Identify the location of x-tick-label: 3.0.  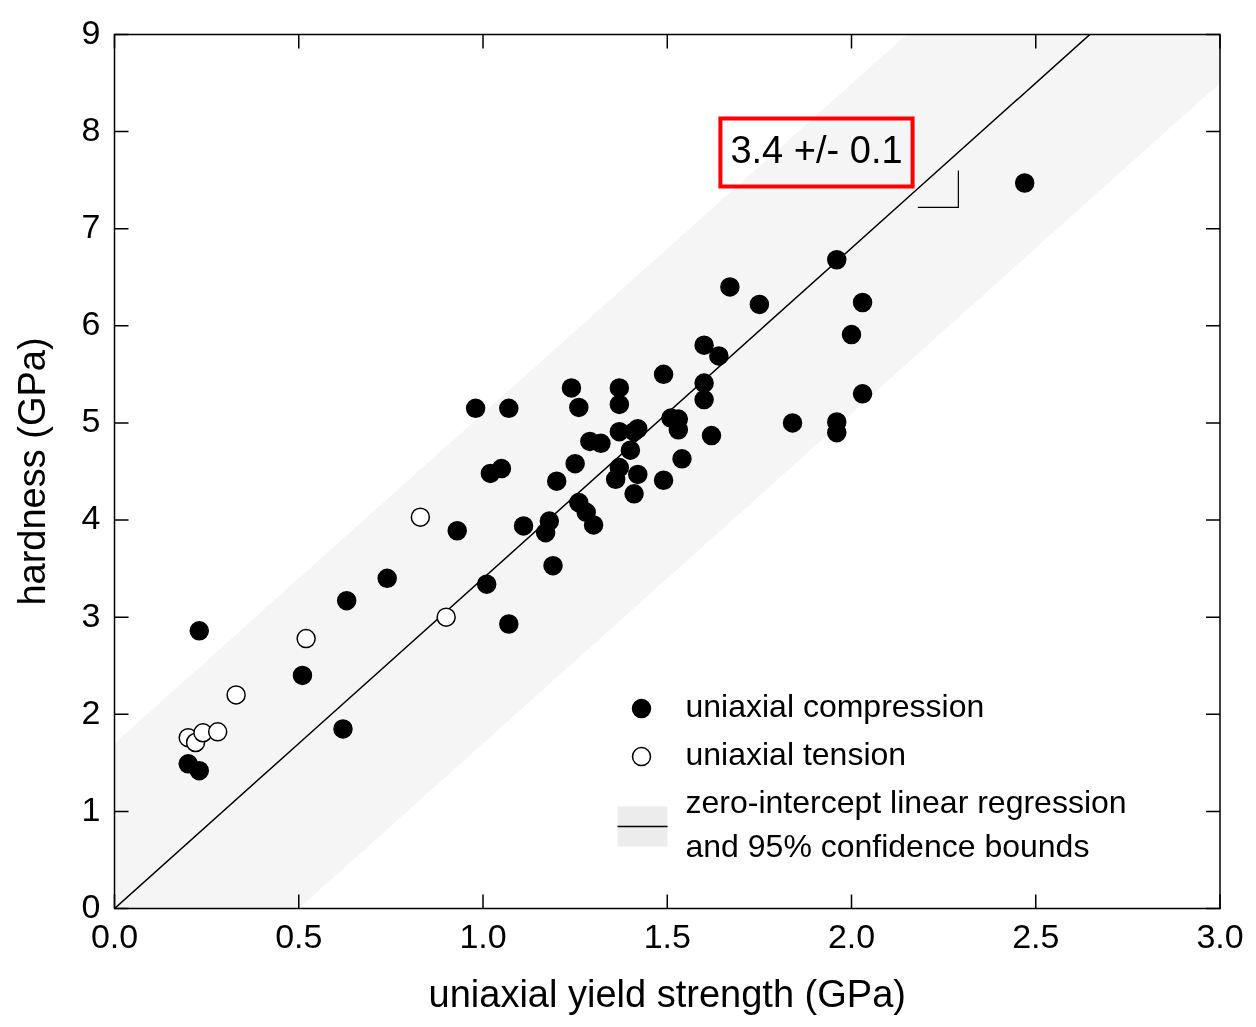
(1220, 936).